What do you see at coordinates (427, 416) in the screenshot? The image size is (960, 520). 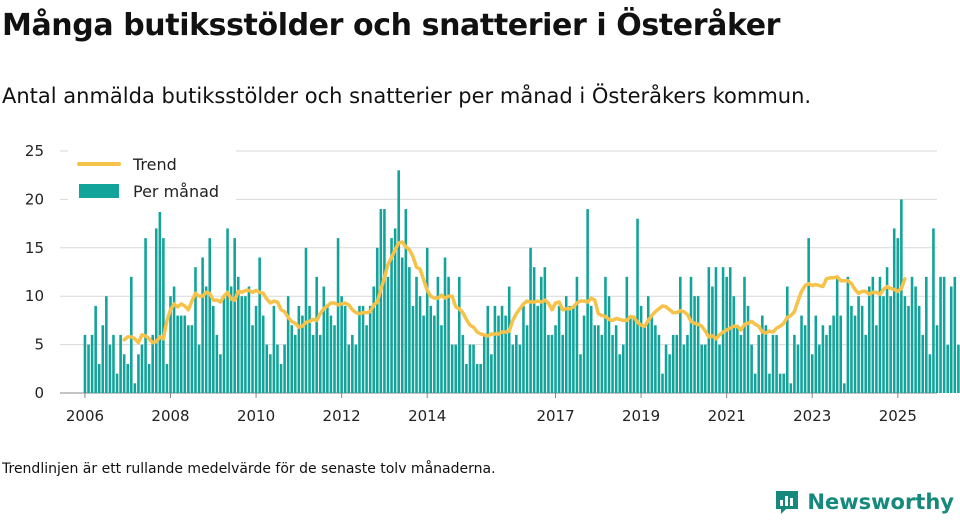 I see `x-tick-label: 2014` at bounding box center [427, 416].